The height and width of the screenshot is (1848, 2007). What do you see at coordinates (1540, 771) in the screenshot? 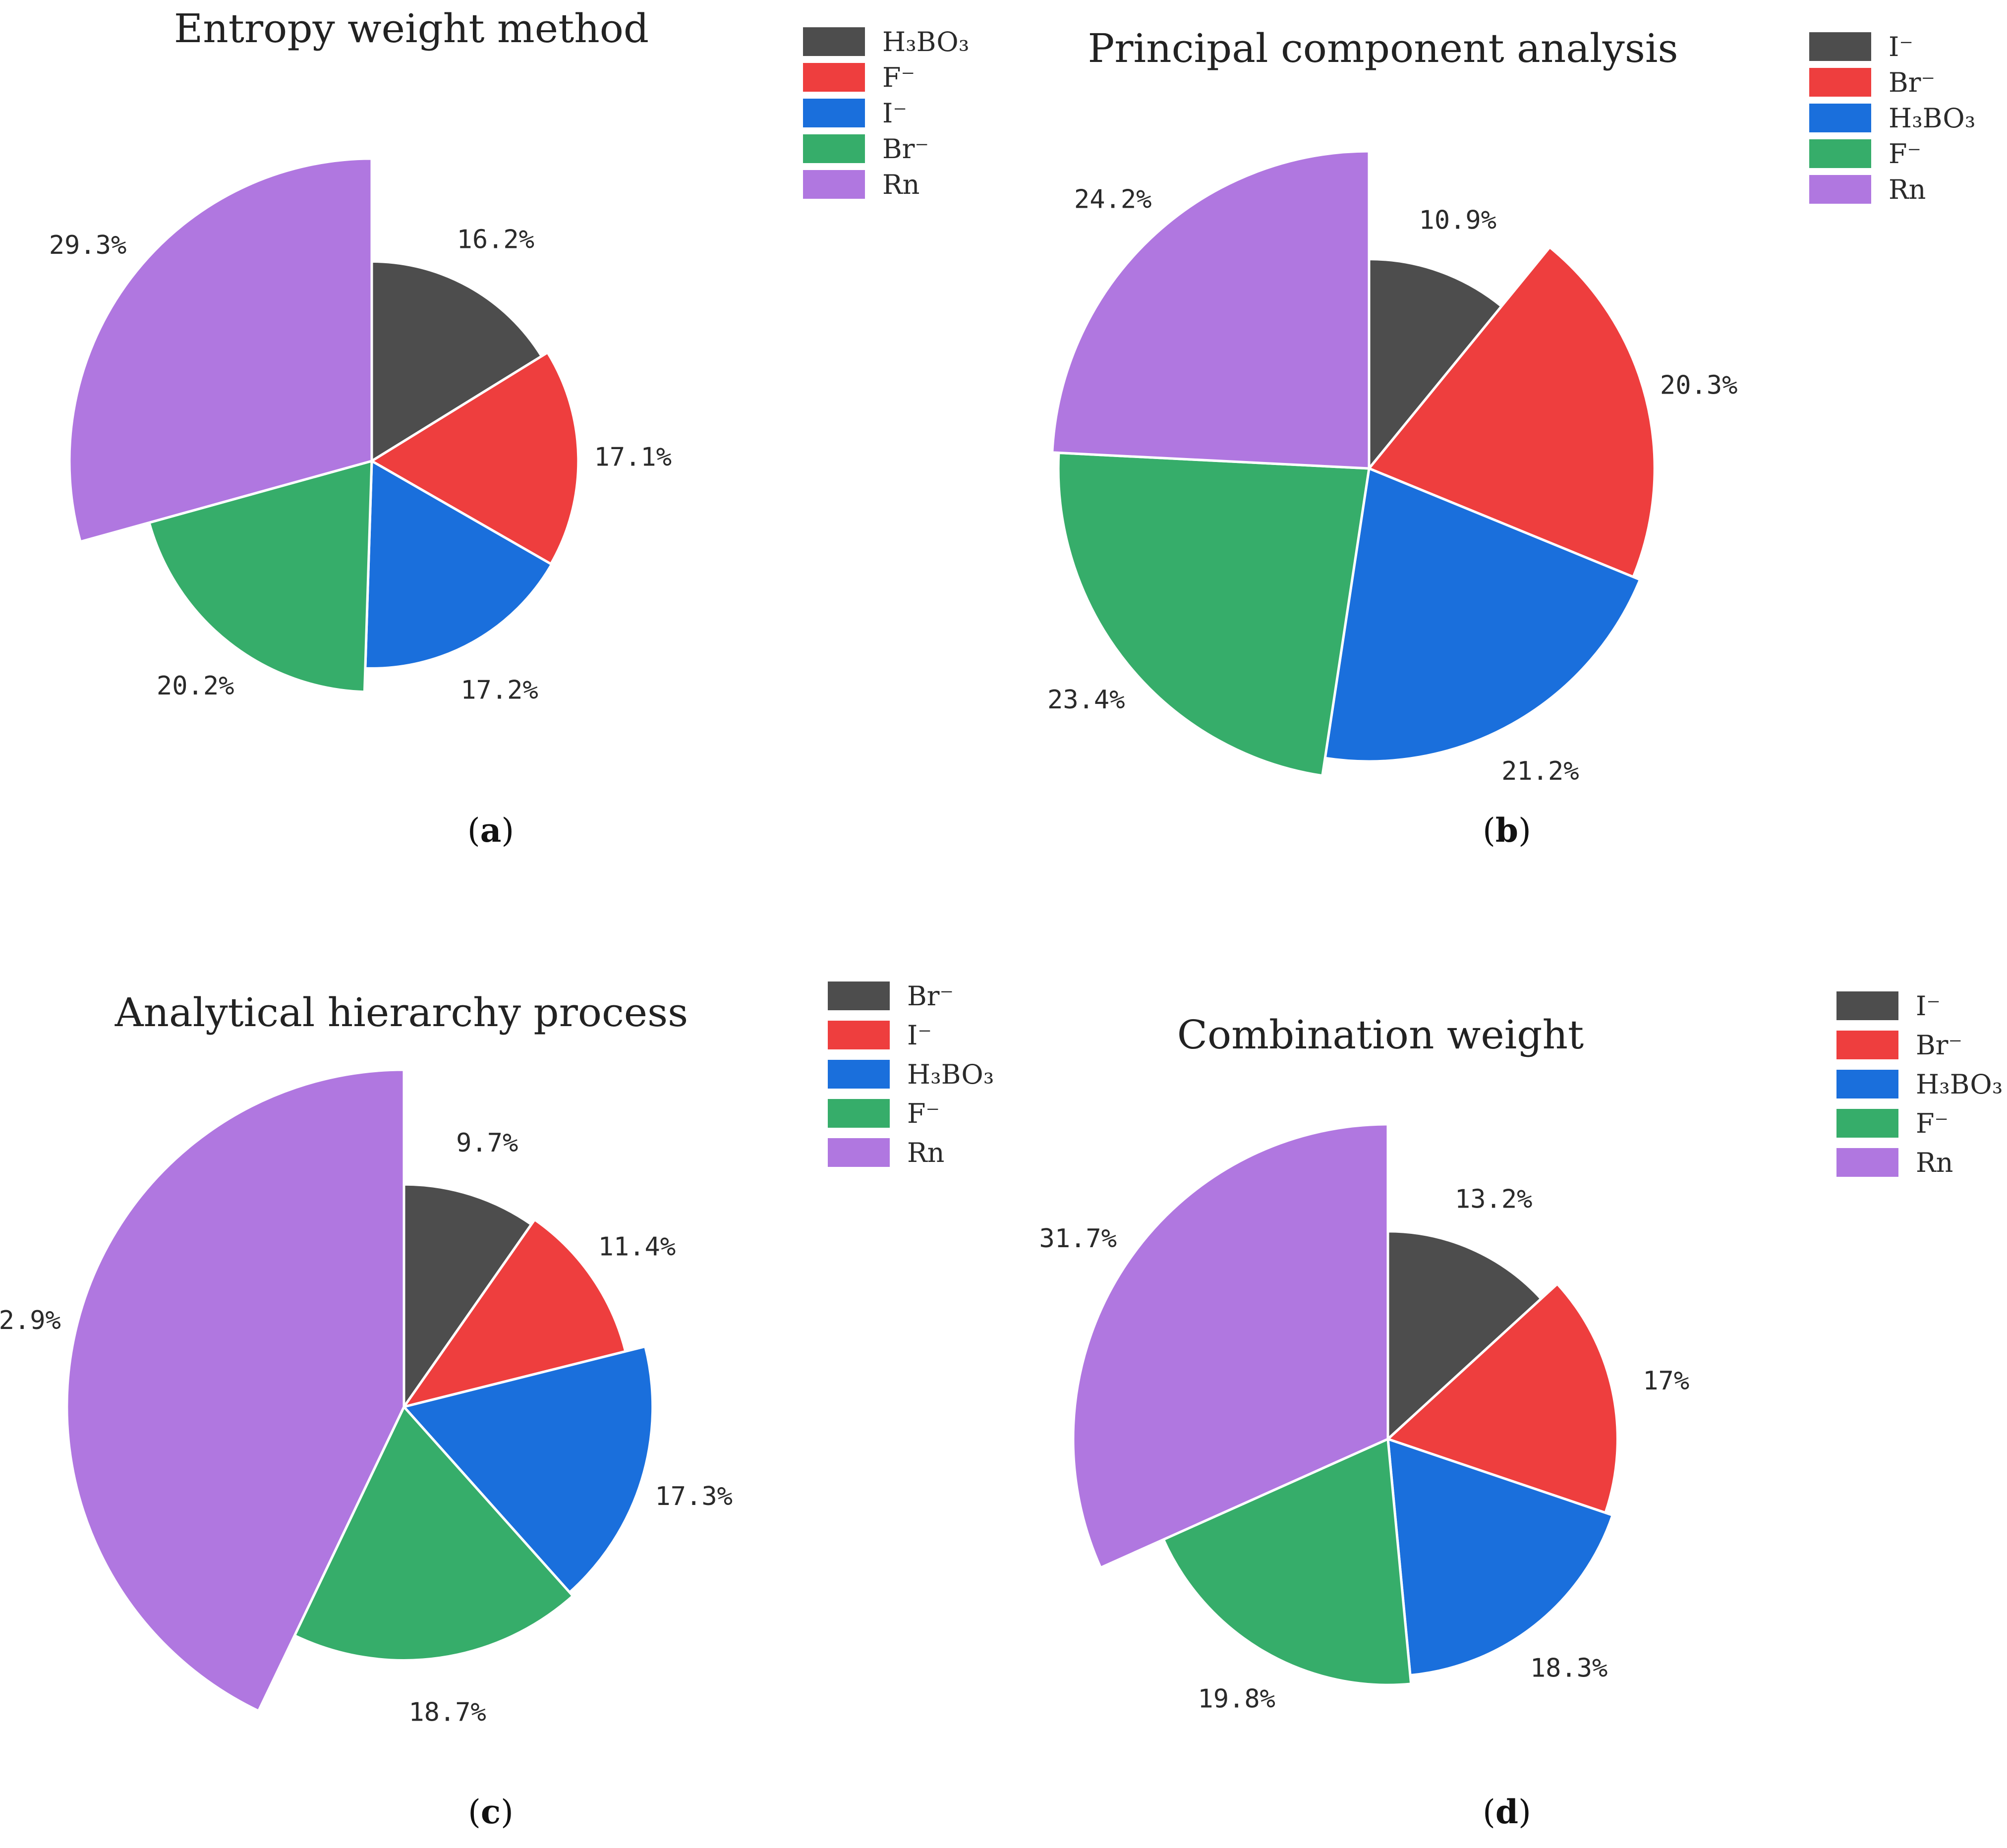
I see `data-label: 21.2%` at bounding box center [1540, 771].